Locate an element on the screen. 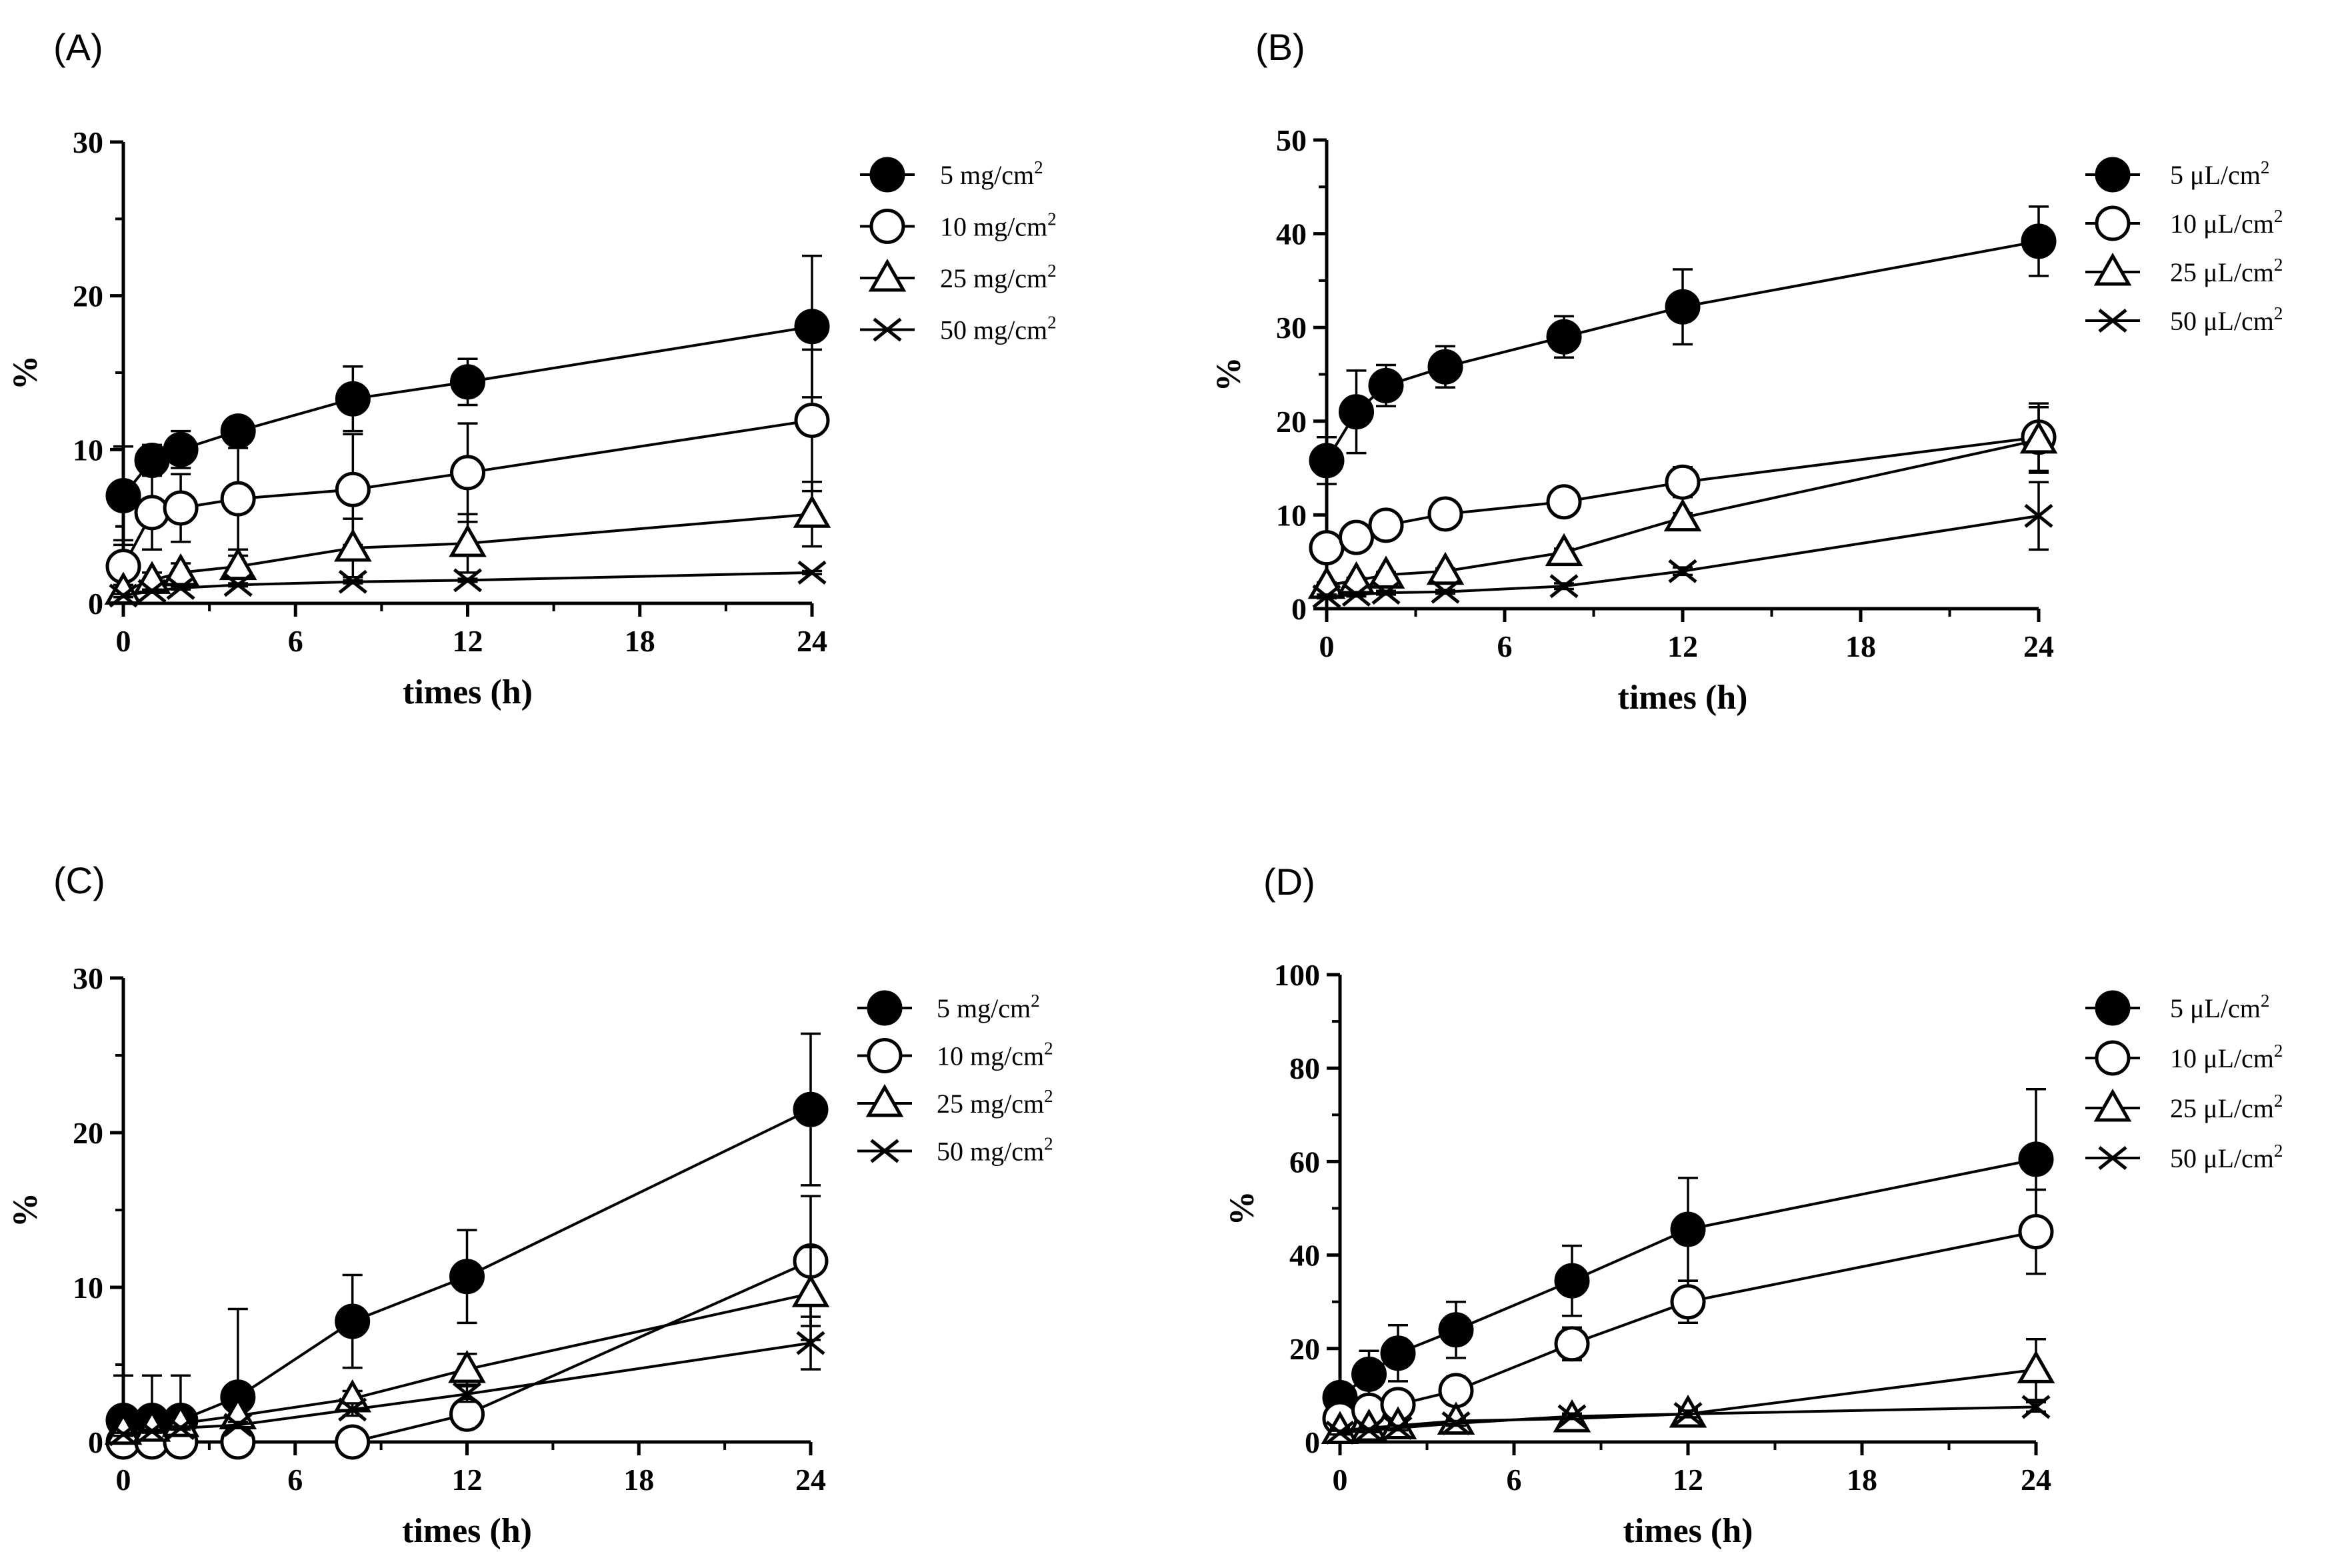 Image resolution: width=2336 pixels, height=1568 pixels. panel-b-legend-item-1: 5 μL/cm2 is located at coordinates (2177, 175).